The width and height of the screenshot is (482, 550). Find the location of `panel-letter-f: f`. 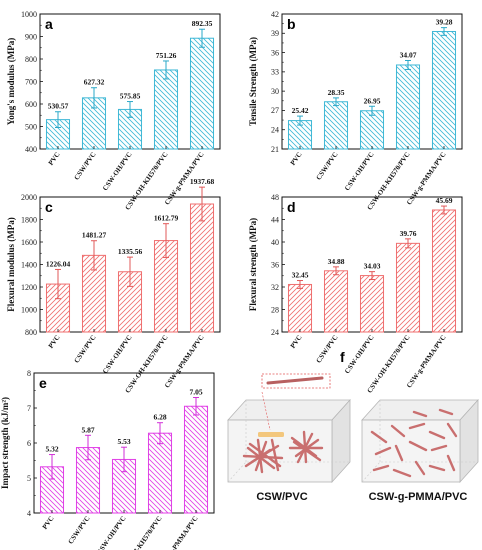

panel-letter-f: f is located at coordinates (342, 357).